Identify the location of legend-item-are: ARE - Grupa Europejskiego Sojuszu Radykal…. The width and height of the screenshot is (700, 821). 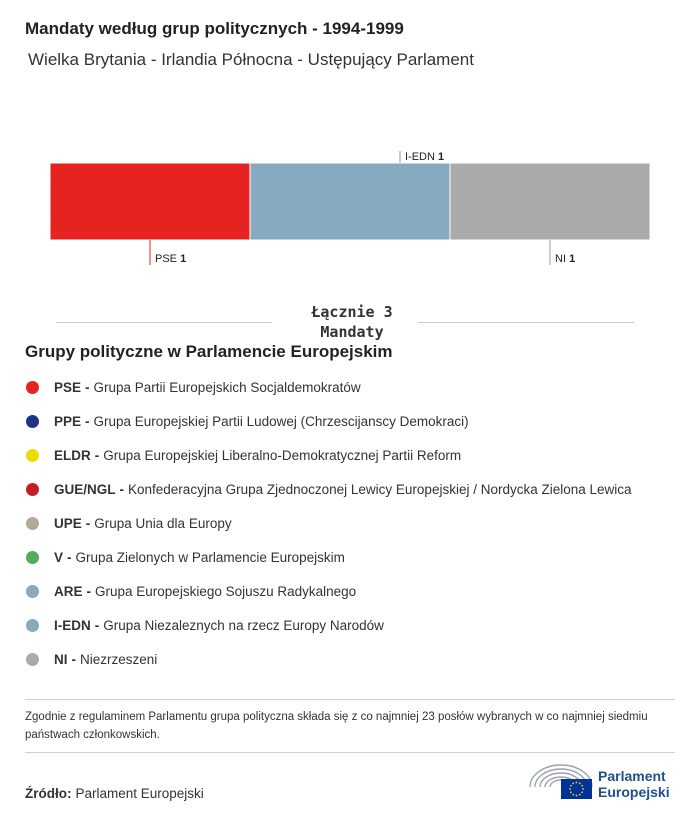
(355, 591).